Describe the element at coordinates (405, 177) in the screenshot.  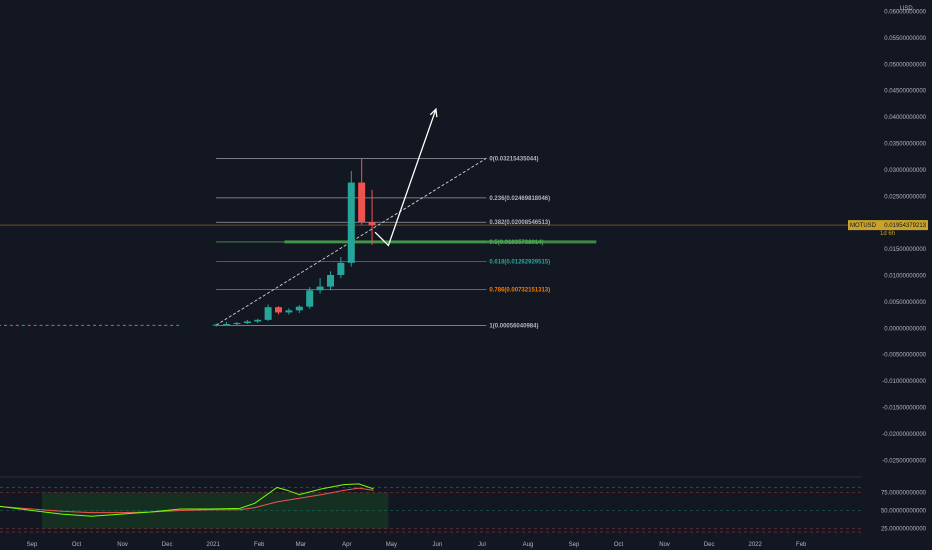
I see `projection-path` at that location.